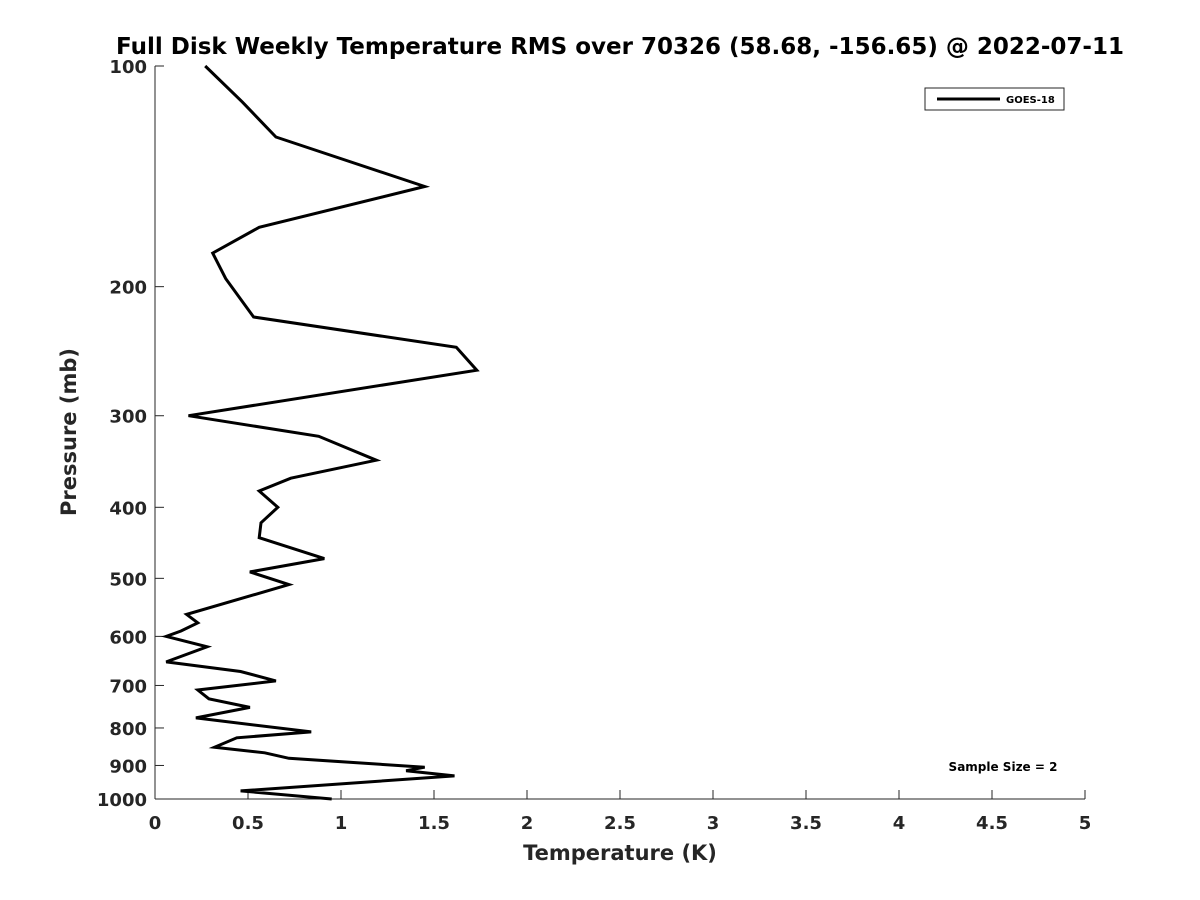 The image size is (1200, 900). Describe the element at coordinates (130, 434) in the screenshot. I see `y-axis-ticks: 100 200 300 400 500 600 700 800 900 1000` at that location.